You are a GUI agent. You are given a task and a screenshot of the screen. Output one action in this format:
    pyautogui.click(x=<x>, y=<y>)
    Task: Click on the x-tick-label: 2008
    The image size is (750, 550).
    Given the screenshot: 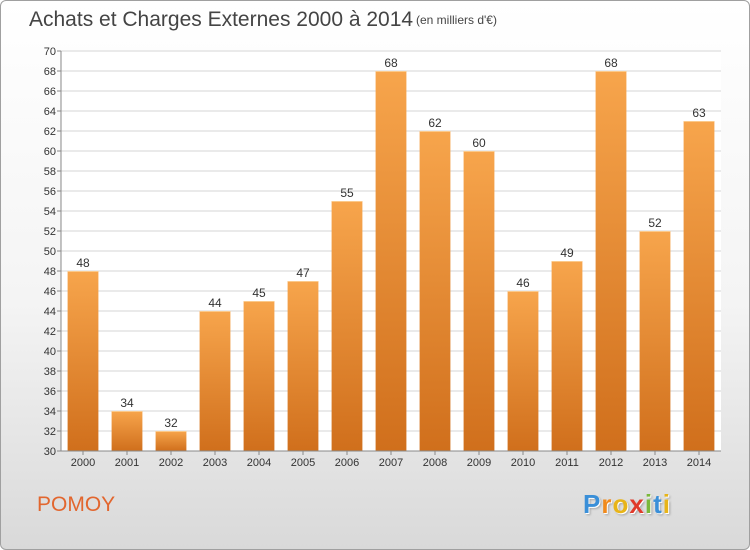 What is the action you would take?
    pyautogui.click(x=435, y=463)
    